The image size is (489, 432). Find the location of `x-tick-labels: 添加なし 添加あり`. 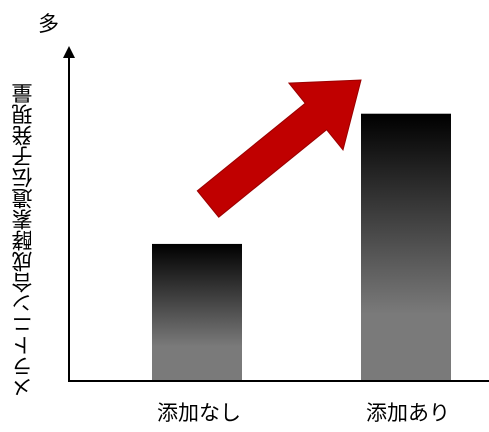

x-tick-labels: 添加なし 添加あり is located at coordinates (303, 413).